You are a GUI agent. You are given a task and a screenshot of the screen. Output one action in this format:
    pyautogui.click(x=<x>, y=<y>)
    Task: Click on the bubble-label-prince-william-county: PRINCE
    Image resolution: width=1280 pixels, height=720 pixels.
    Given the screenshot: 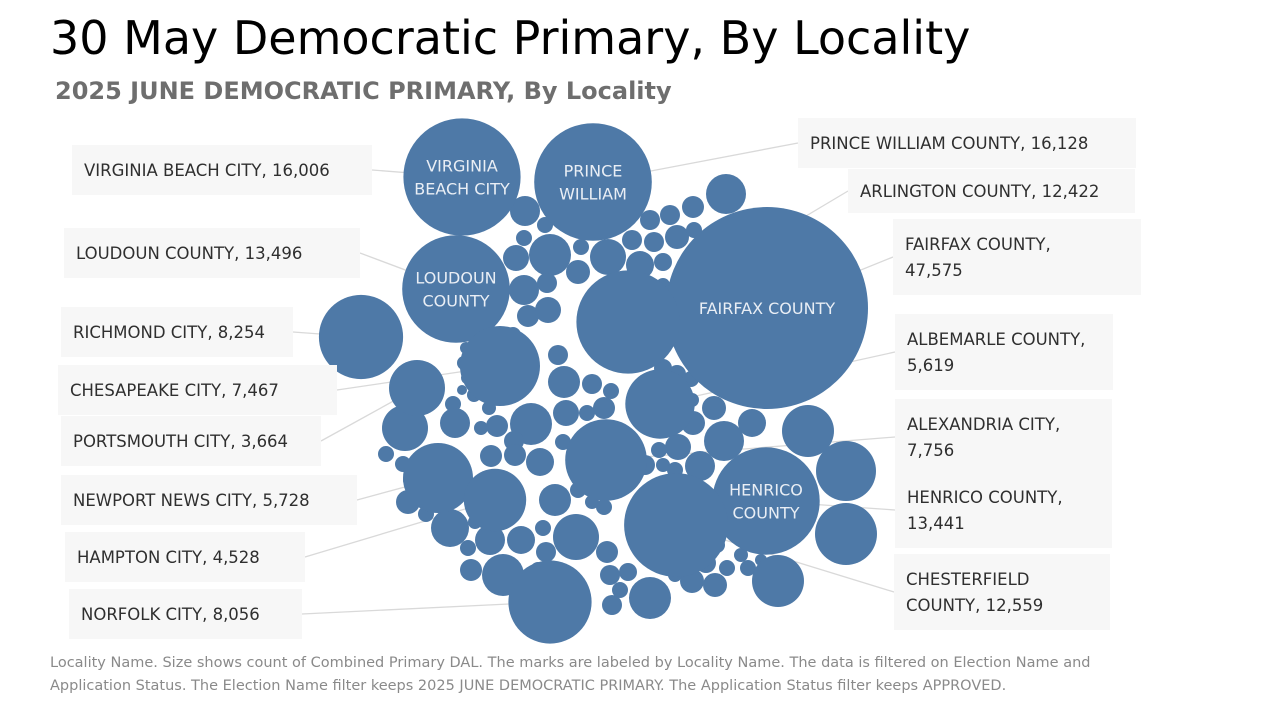 What is the action you would take?
    pyautogui.click(x=593, y=171)
    